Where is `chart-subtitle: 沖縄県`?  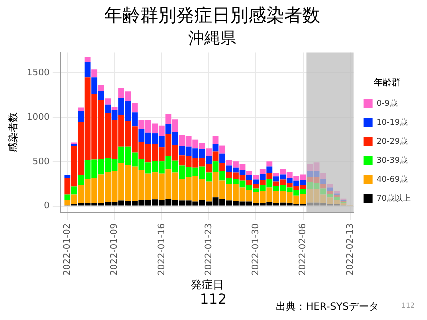 chart-subtitle: 沖縄県 is located at coordinates (212, 38).